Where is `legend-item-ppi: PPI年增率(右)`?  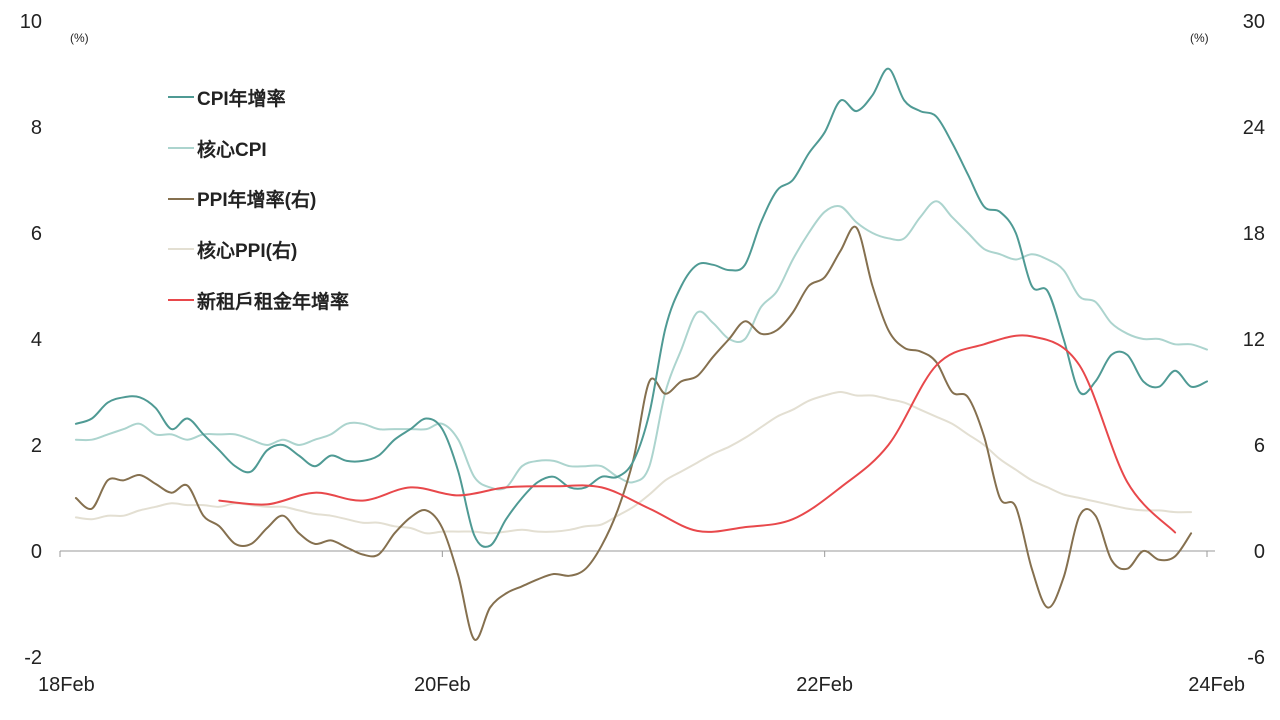 legend-item-ppi: PPI年增率(右) is located at coordinates (258, 198).